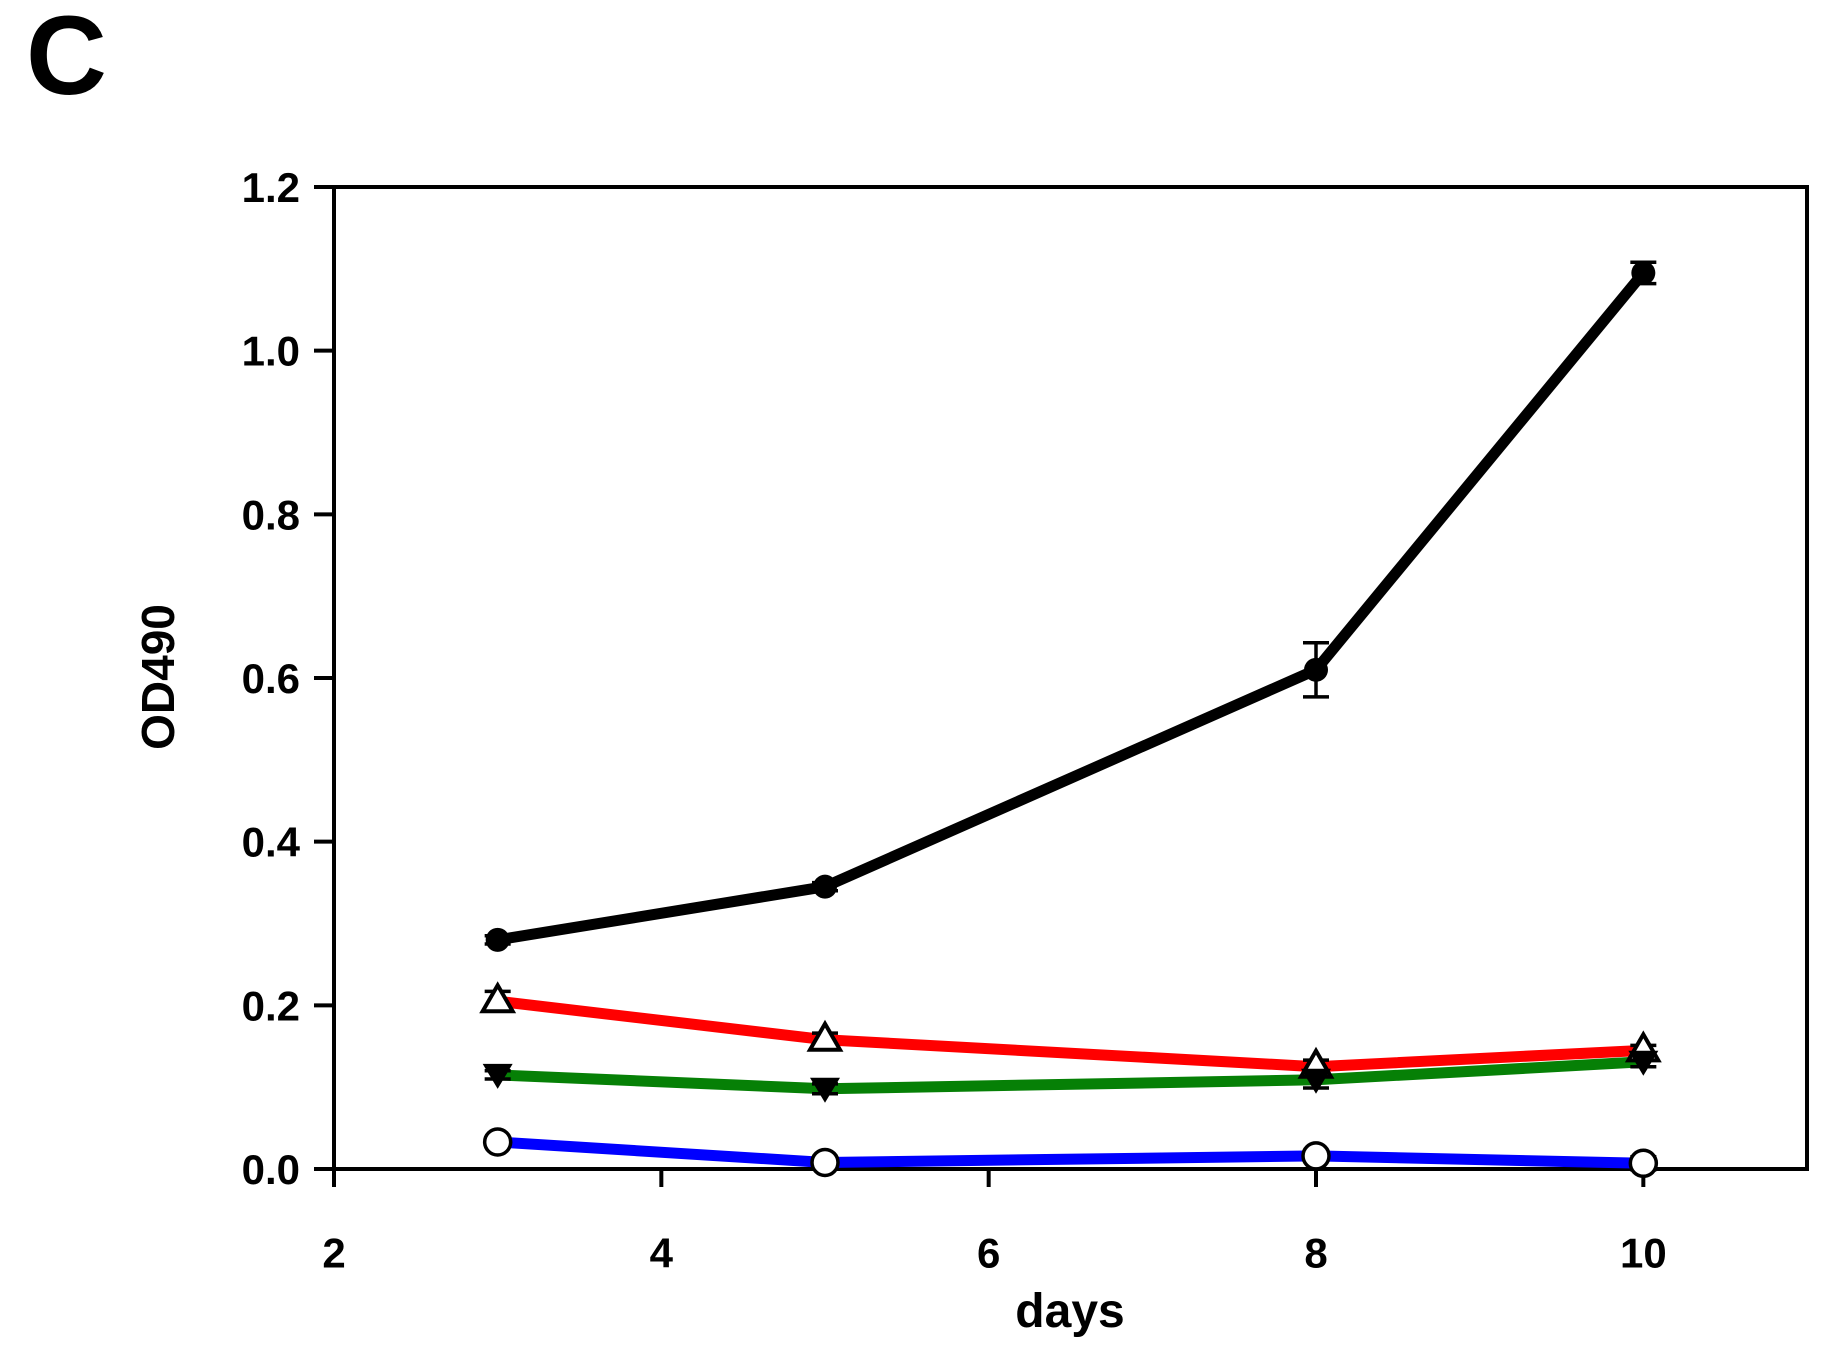  What do you see at coordinates (271, 1169) in the screenshot?
I see `y-tick-label: 0.0` at bounding box center [271, 1169].